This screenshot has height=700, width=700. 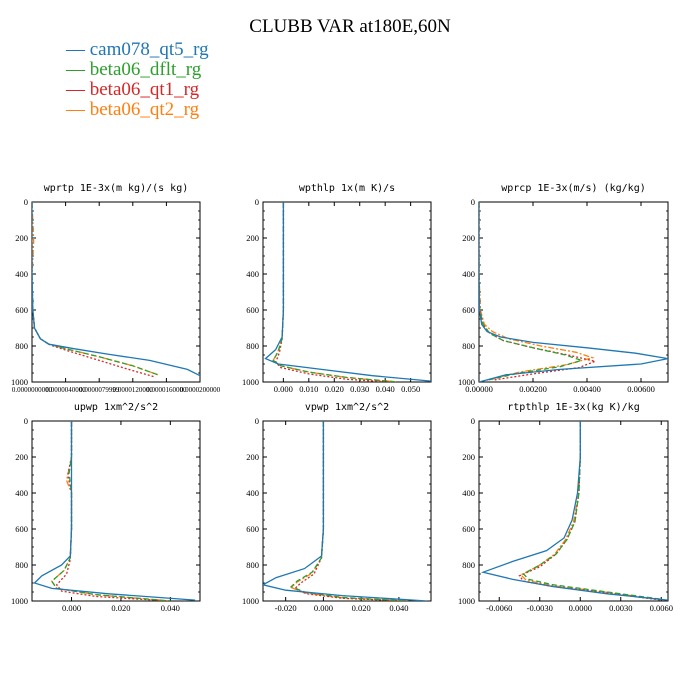 I want to click on xtick-label: 0.0000000000, so click(x=32, y=390).